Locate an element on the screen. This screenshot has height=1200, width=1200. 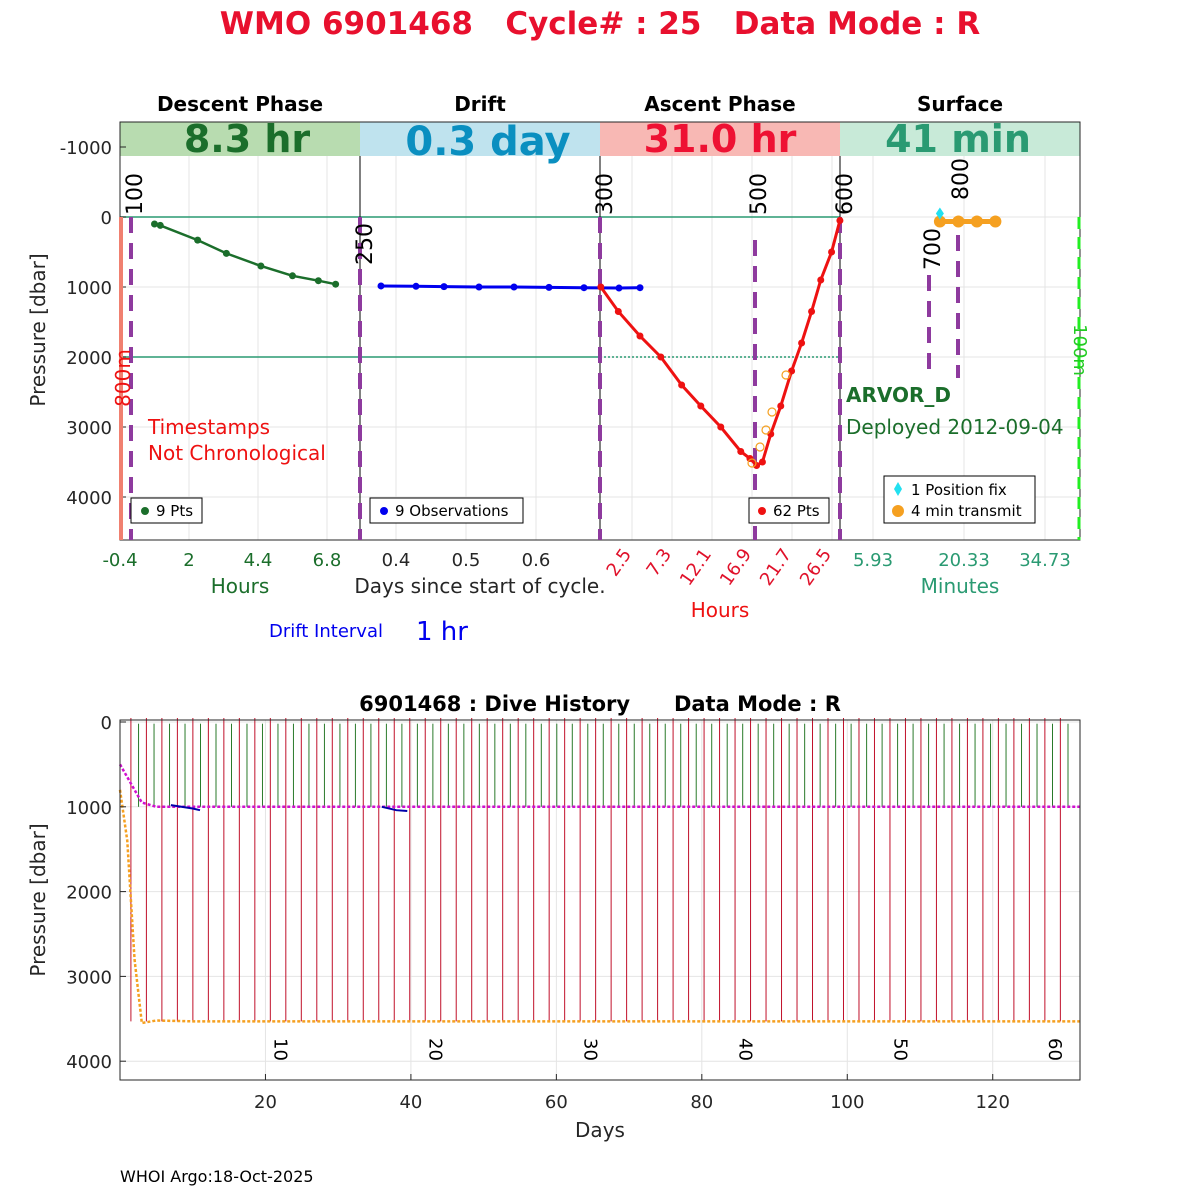
ascent-legend: 62 Pts is located at coordinates (789, 510).